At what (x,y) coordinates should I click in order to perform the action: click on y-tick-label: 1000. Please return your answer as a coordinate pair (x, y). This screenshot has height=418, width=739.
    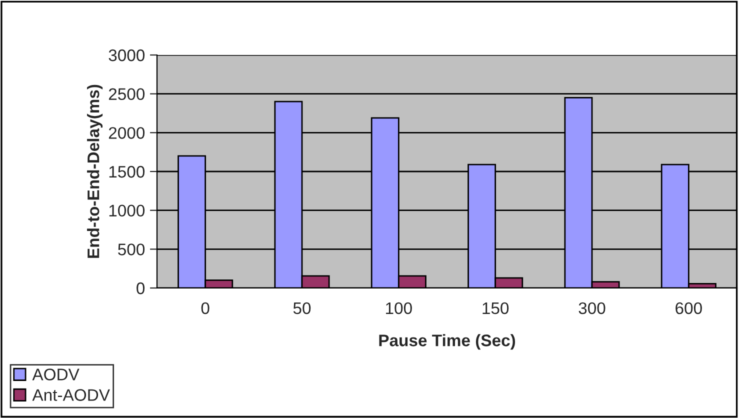
    Looking at the image, I should click on (127, 210).